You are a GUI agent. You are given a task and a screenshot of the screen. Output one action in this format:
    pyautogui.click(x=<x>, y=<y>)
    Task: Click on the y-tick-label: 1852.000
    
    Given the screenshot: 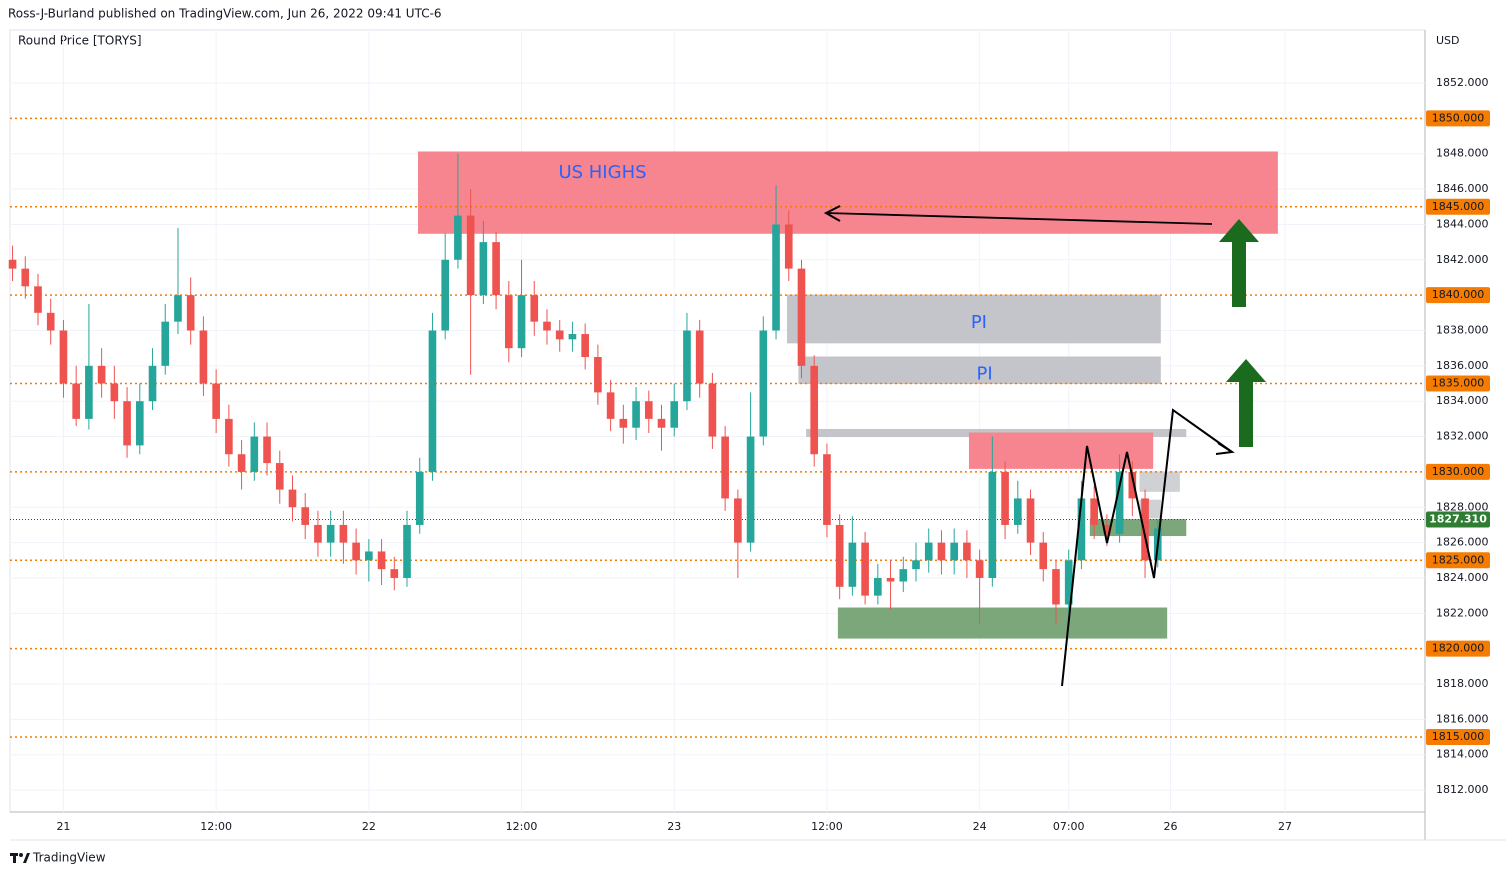 What is the action you would take?
    pyautogui.click(x=1462, y=82)
    